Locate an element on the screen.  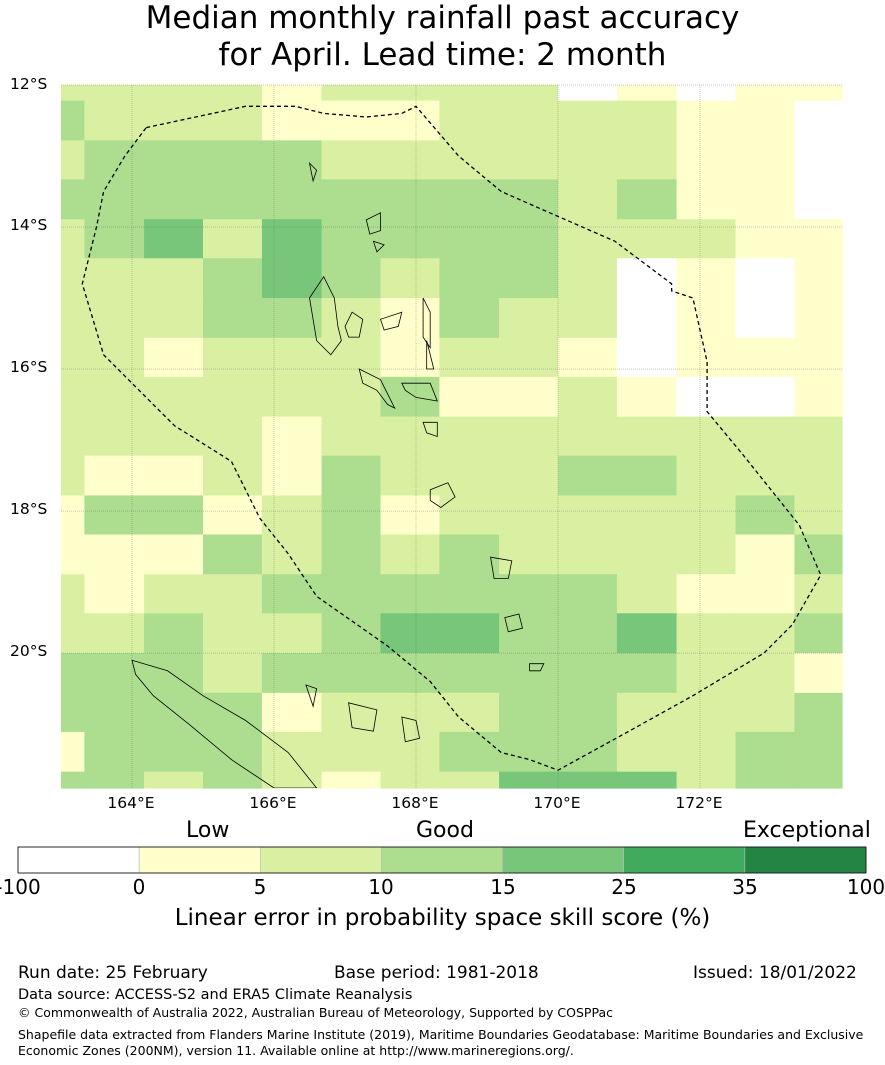
category-good: Good is located at coordinates (445, 830).